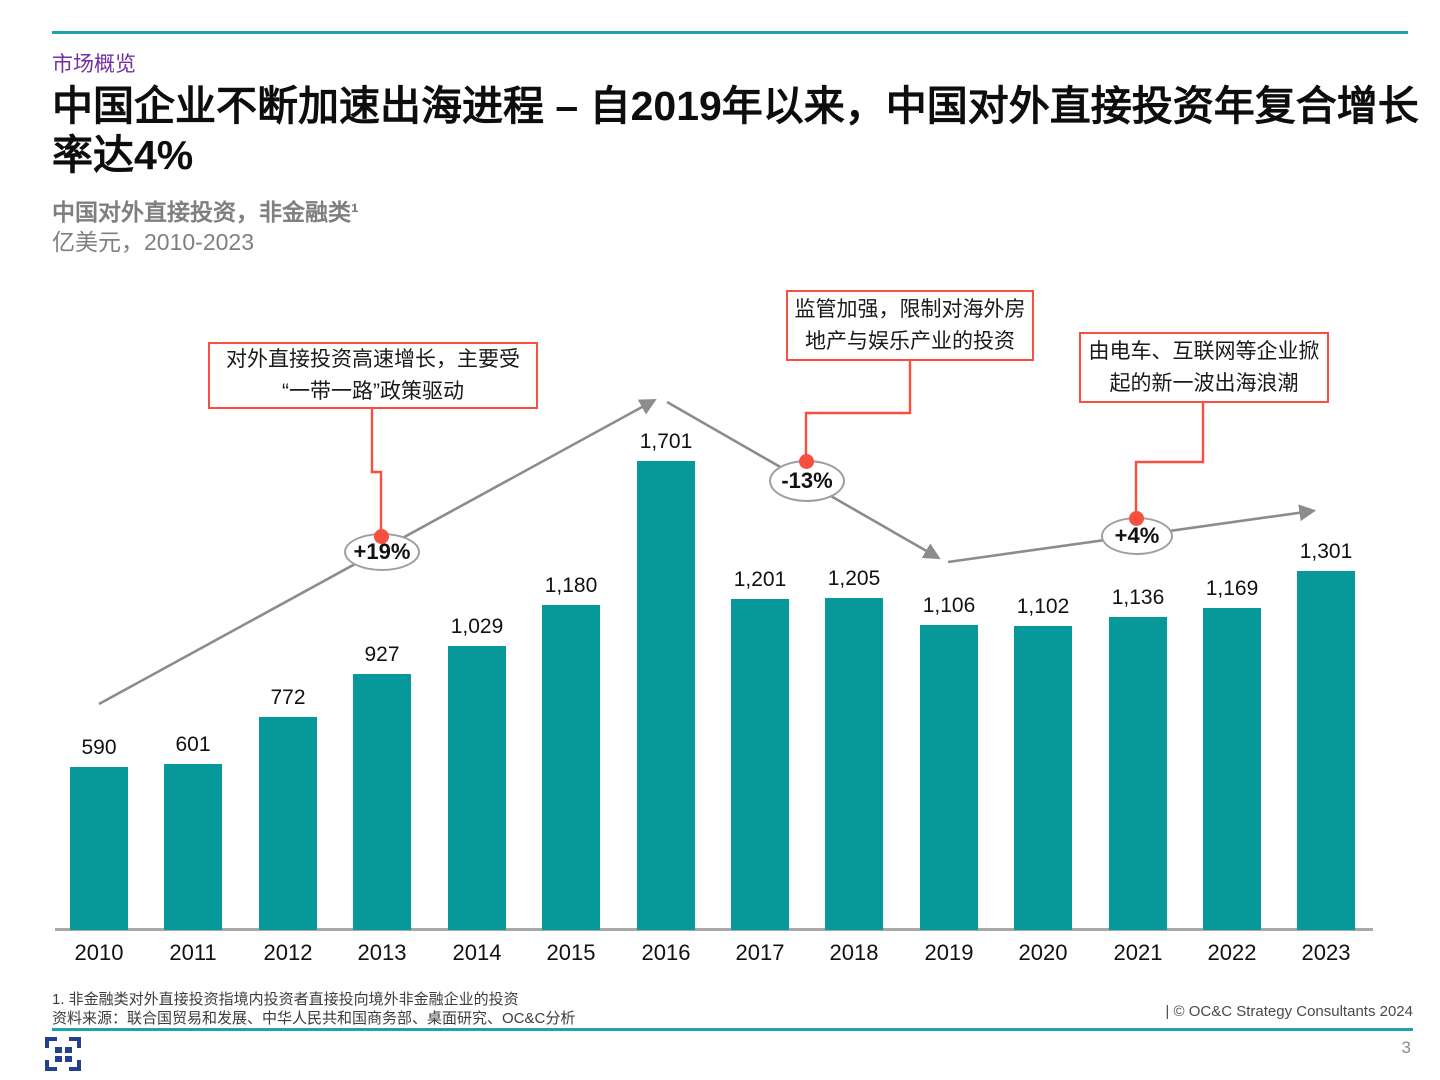  I want to click on source-note: 资料来源：联合国贸易和发展、中华人民共和国商务部、桌面研究、OC&C分析, so click(314, 1018).